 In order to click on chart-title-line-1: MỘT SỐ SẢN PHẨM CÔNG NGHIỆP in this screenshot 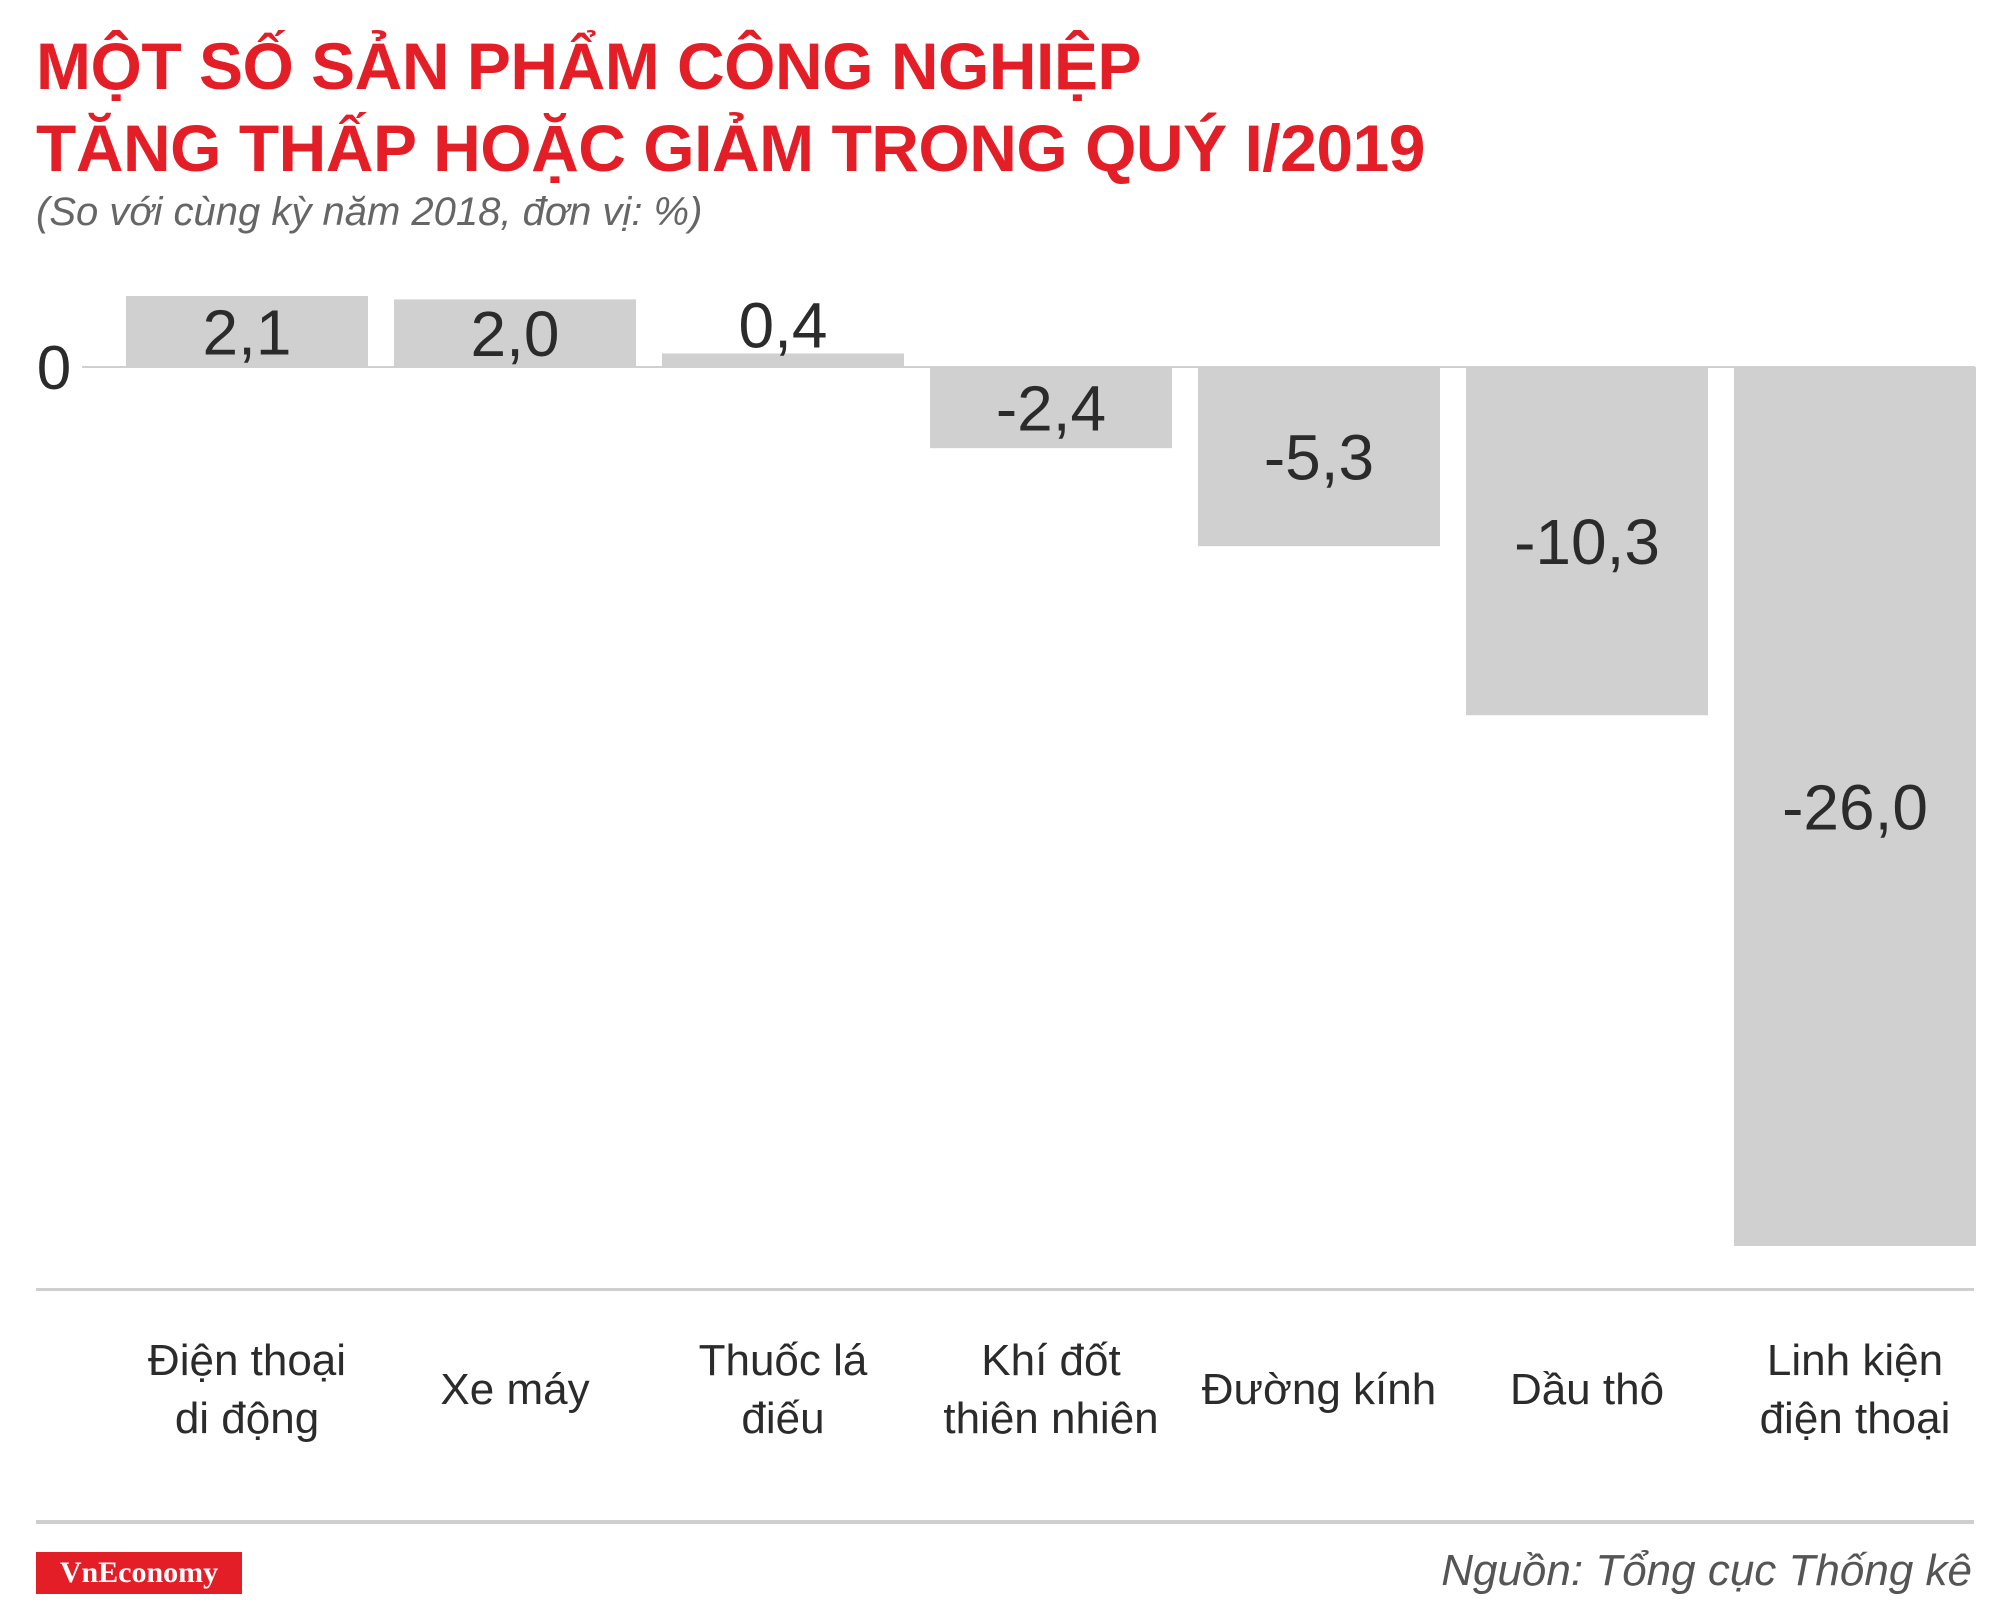, I will do `click(588, 66)`.